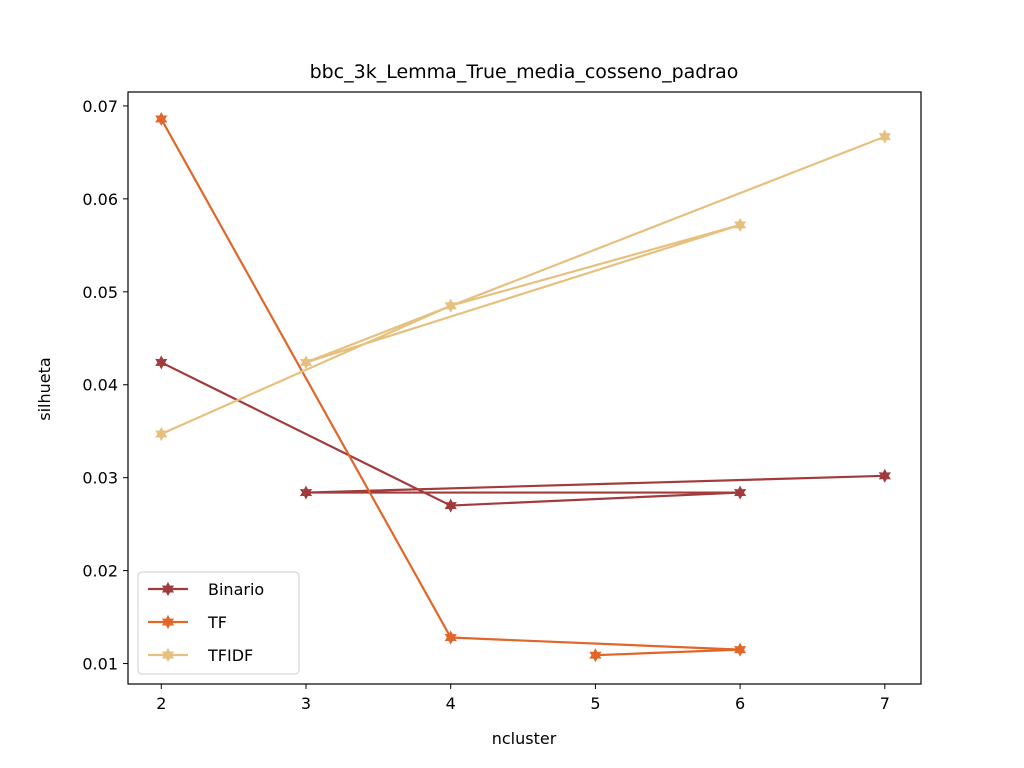  I want to click on legend-item-binario: Binario, so click(206, 589).